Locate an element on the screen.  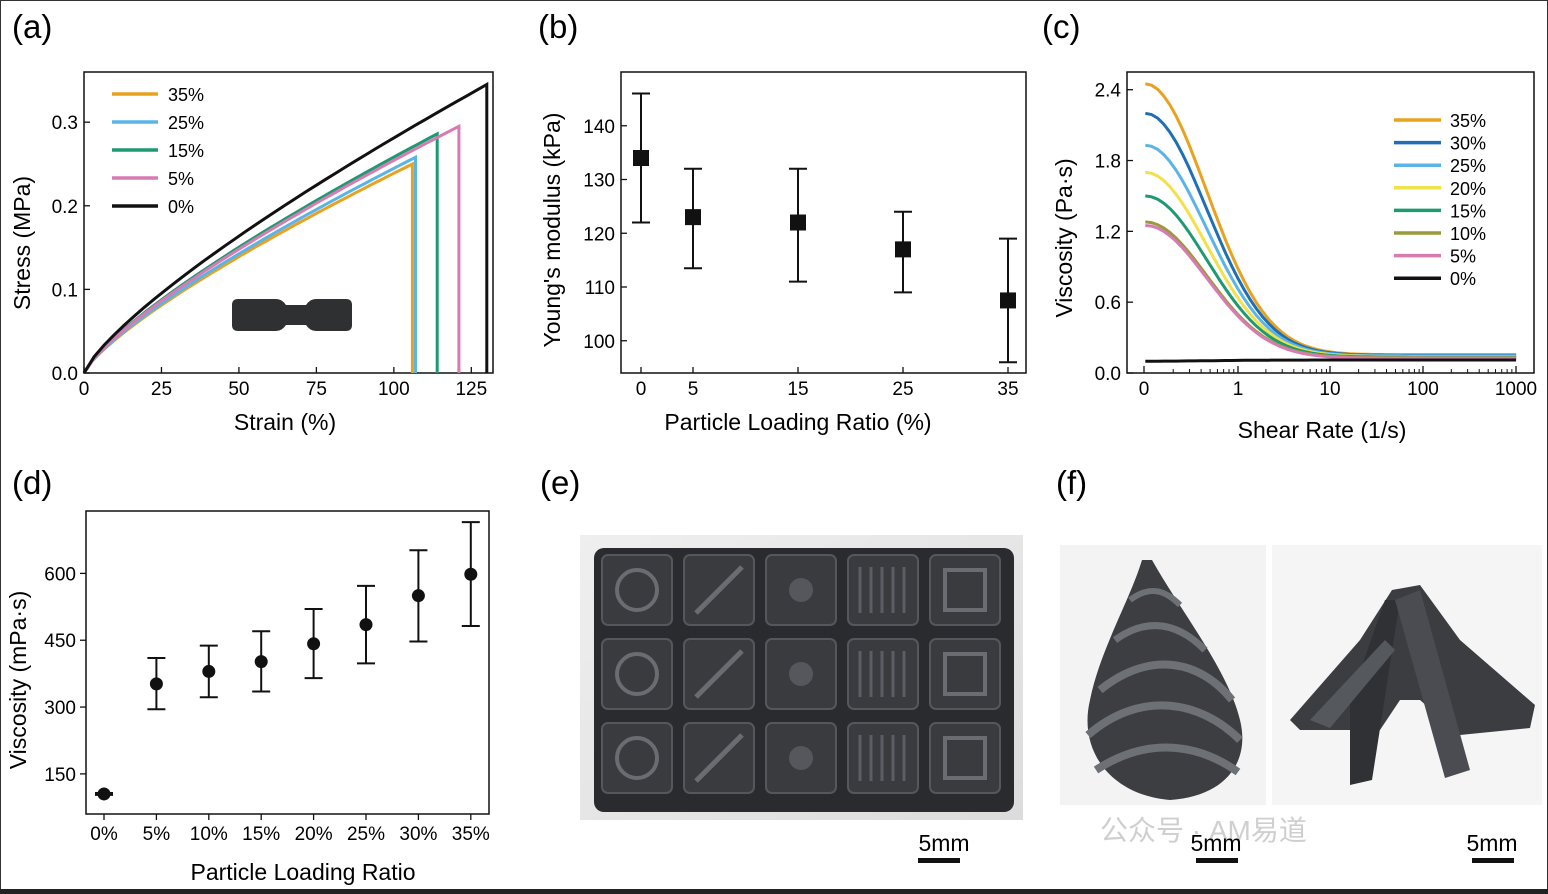
chart-a-ytick-label: 0.2 is located at coordinates (65, 207).